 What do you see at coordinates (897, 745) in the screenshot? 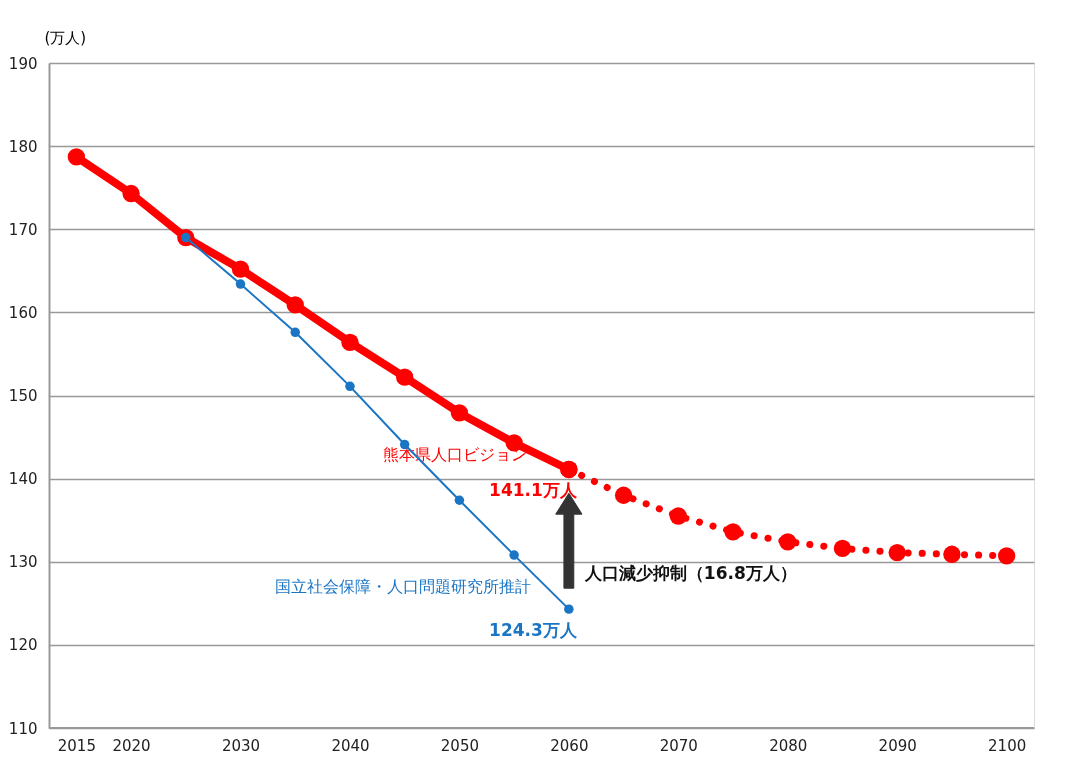
I see `x-tick-label: 2090` at bounding box center [897, 745].